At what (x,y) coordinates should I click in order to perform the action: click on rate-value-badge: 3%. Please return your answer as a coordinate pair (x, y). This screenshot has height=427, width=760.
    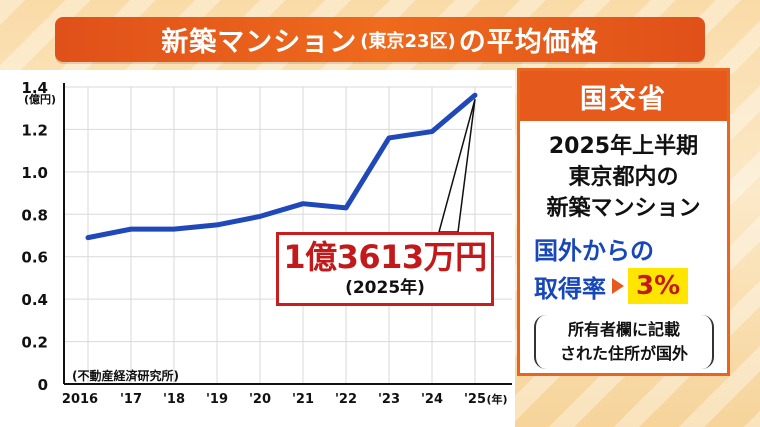
    Looking at the image, I should click on (658, 286).